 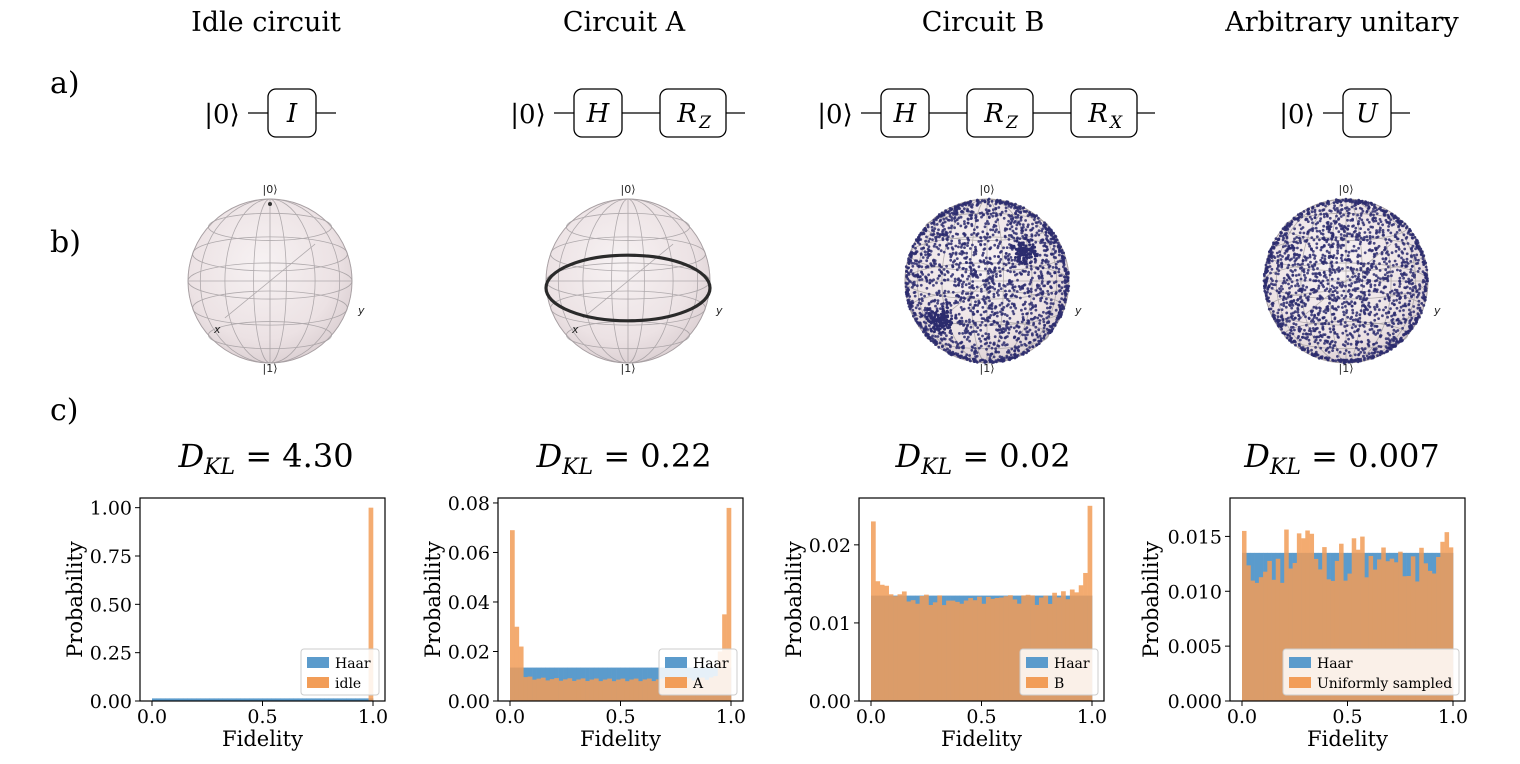 I want to click on x-axis-label: Fidelity, so click(x=620, y=739).